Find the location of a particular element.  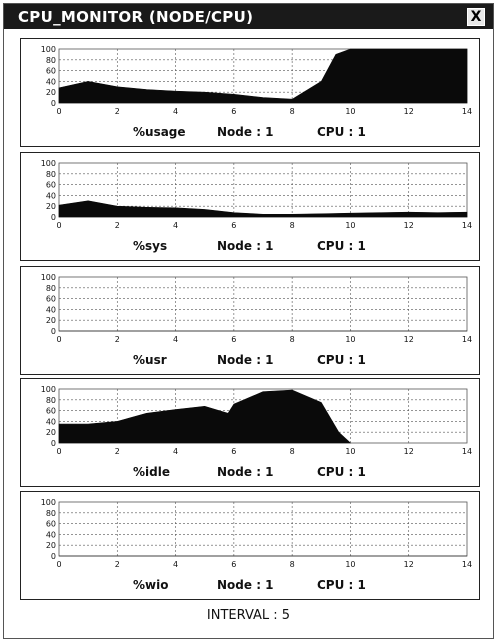

series-area-usage is located at coordinates (263, 76).